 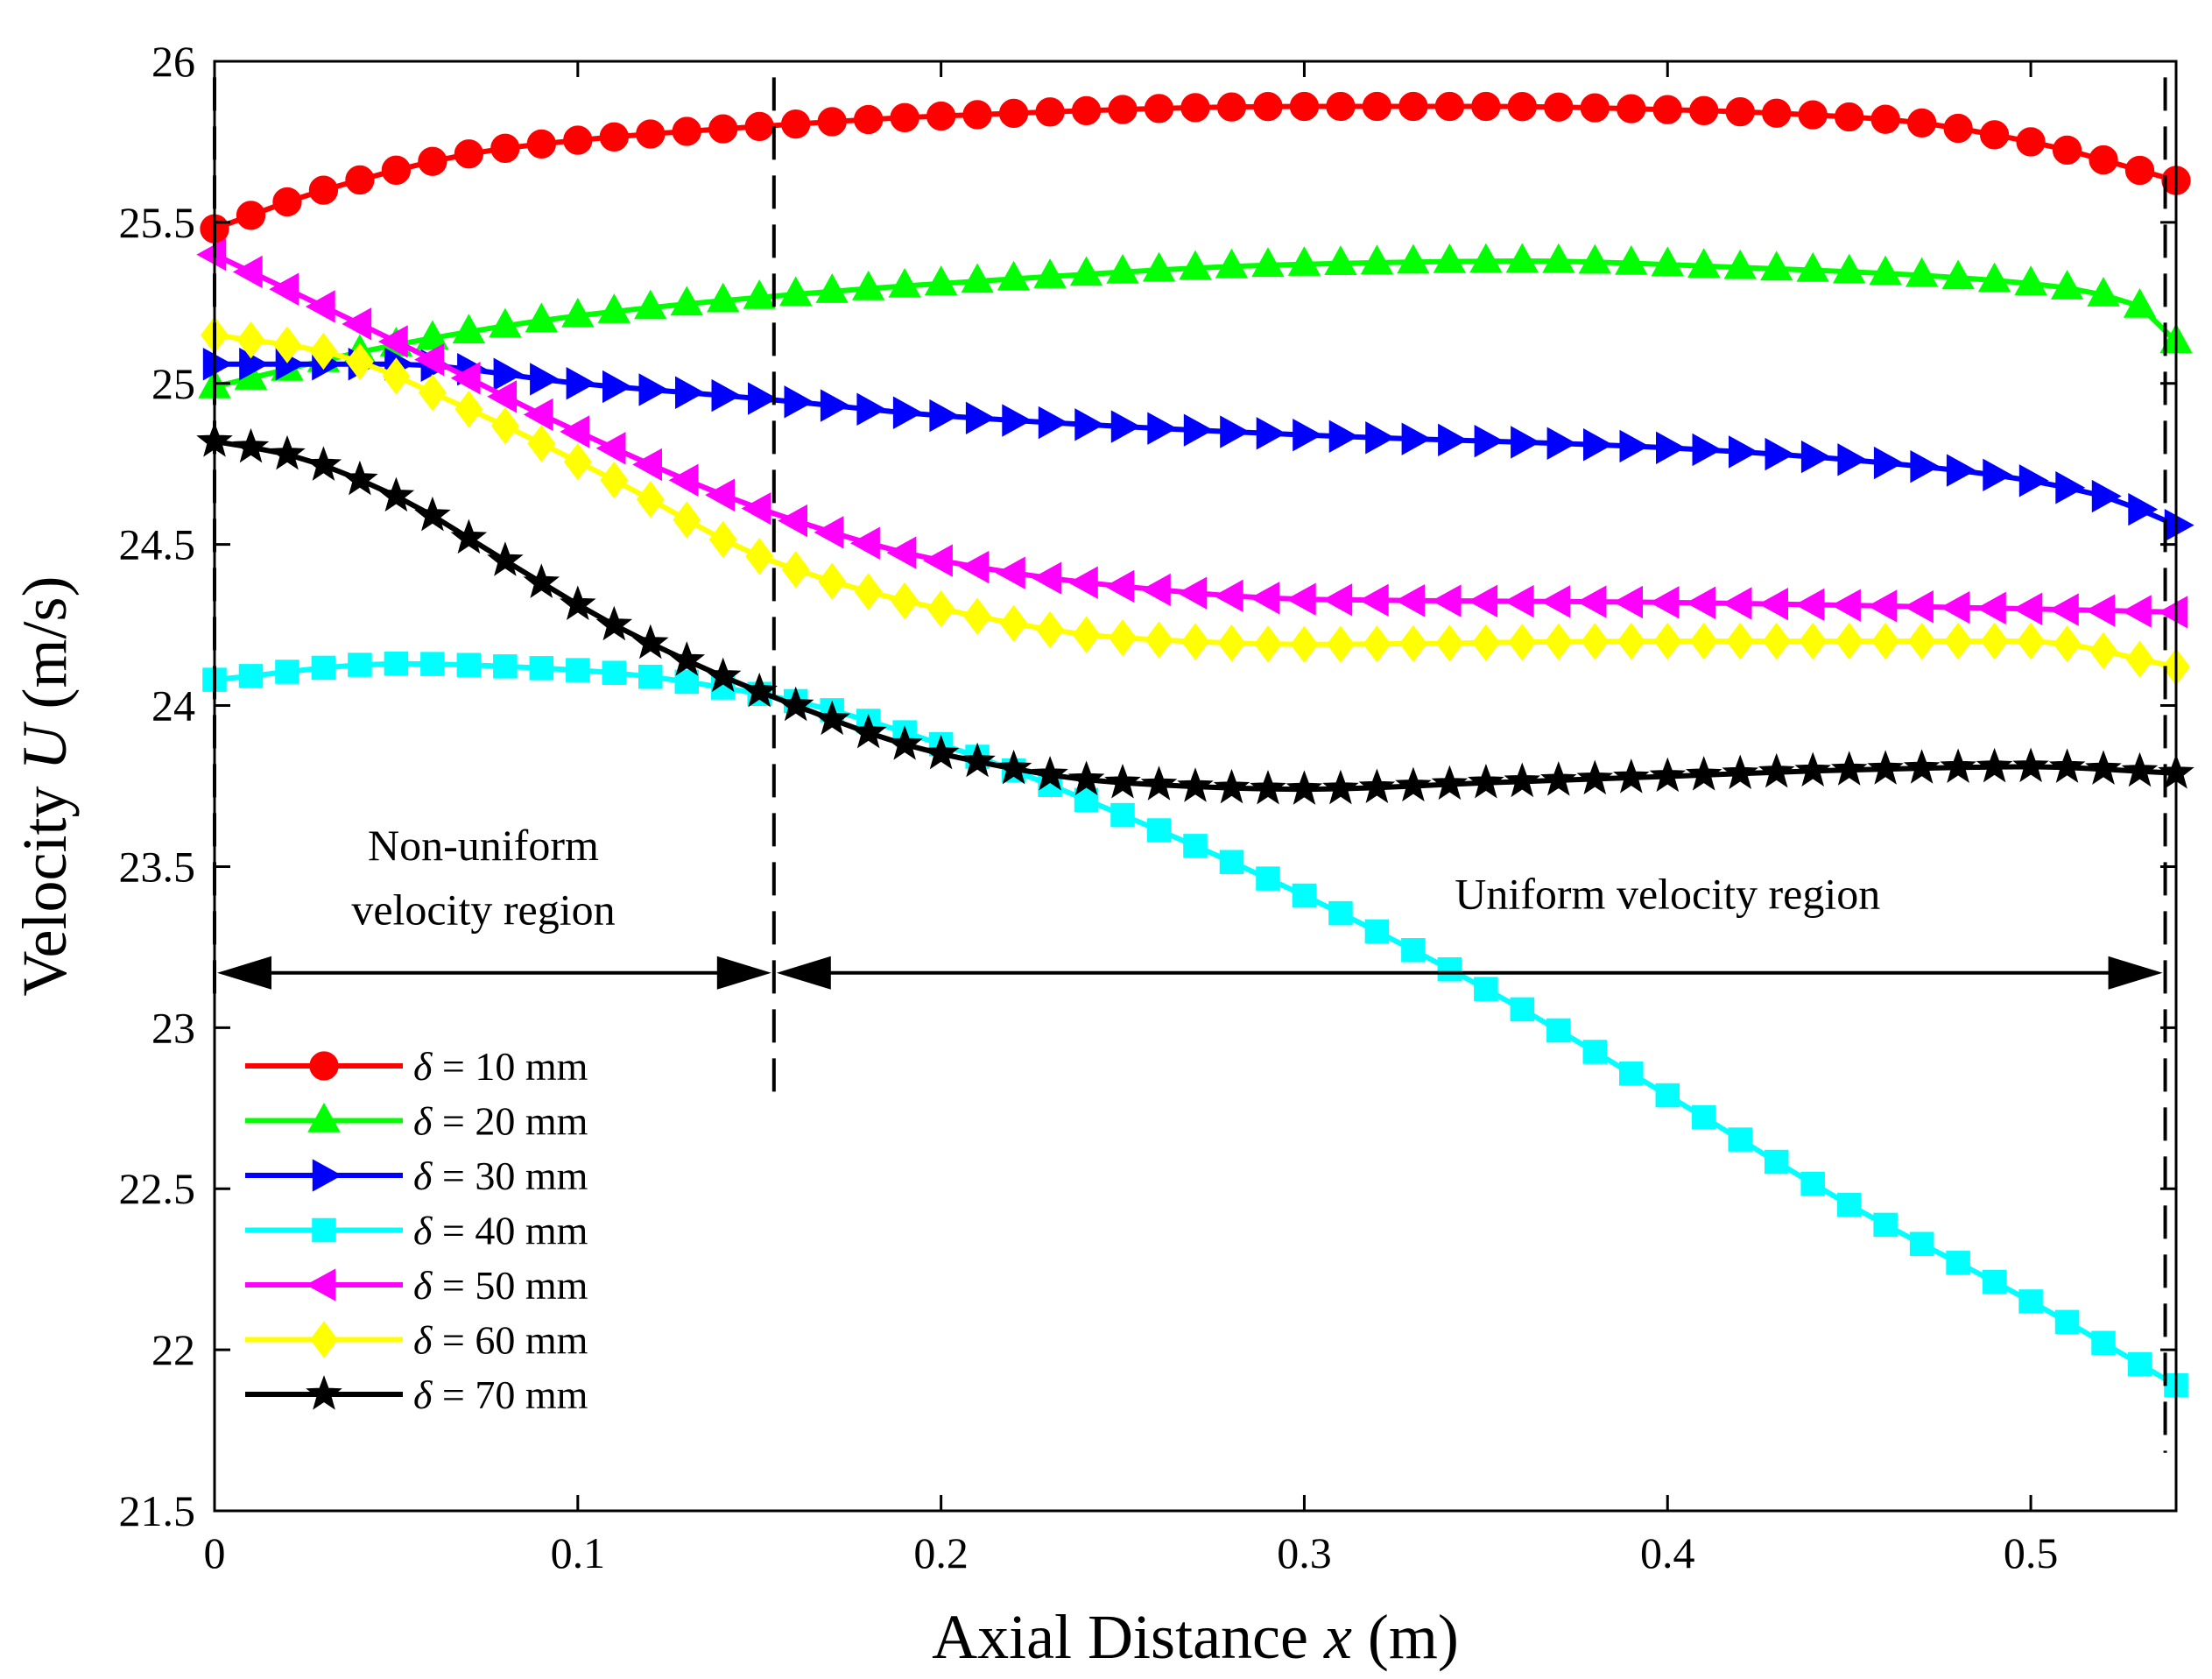 I want to click on legend-label: δ = 10 mm, so click(x=500, y=1066).